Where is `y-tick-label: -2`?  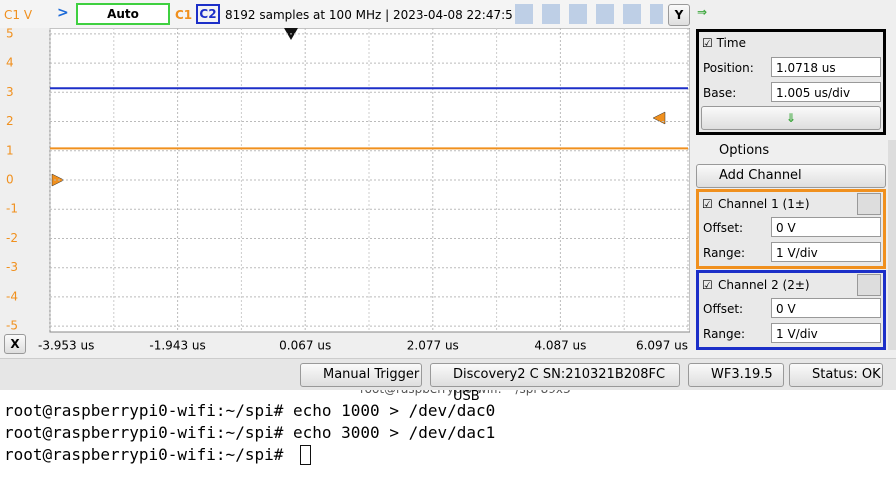 y-tick-label: -2 is located at coordinates (12, 238).